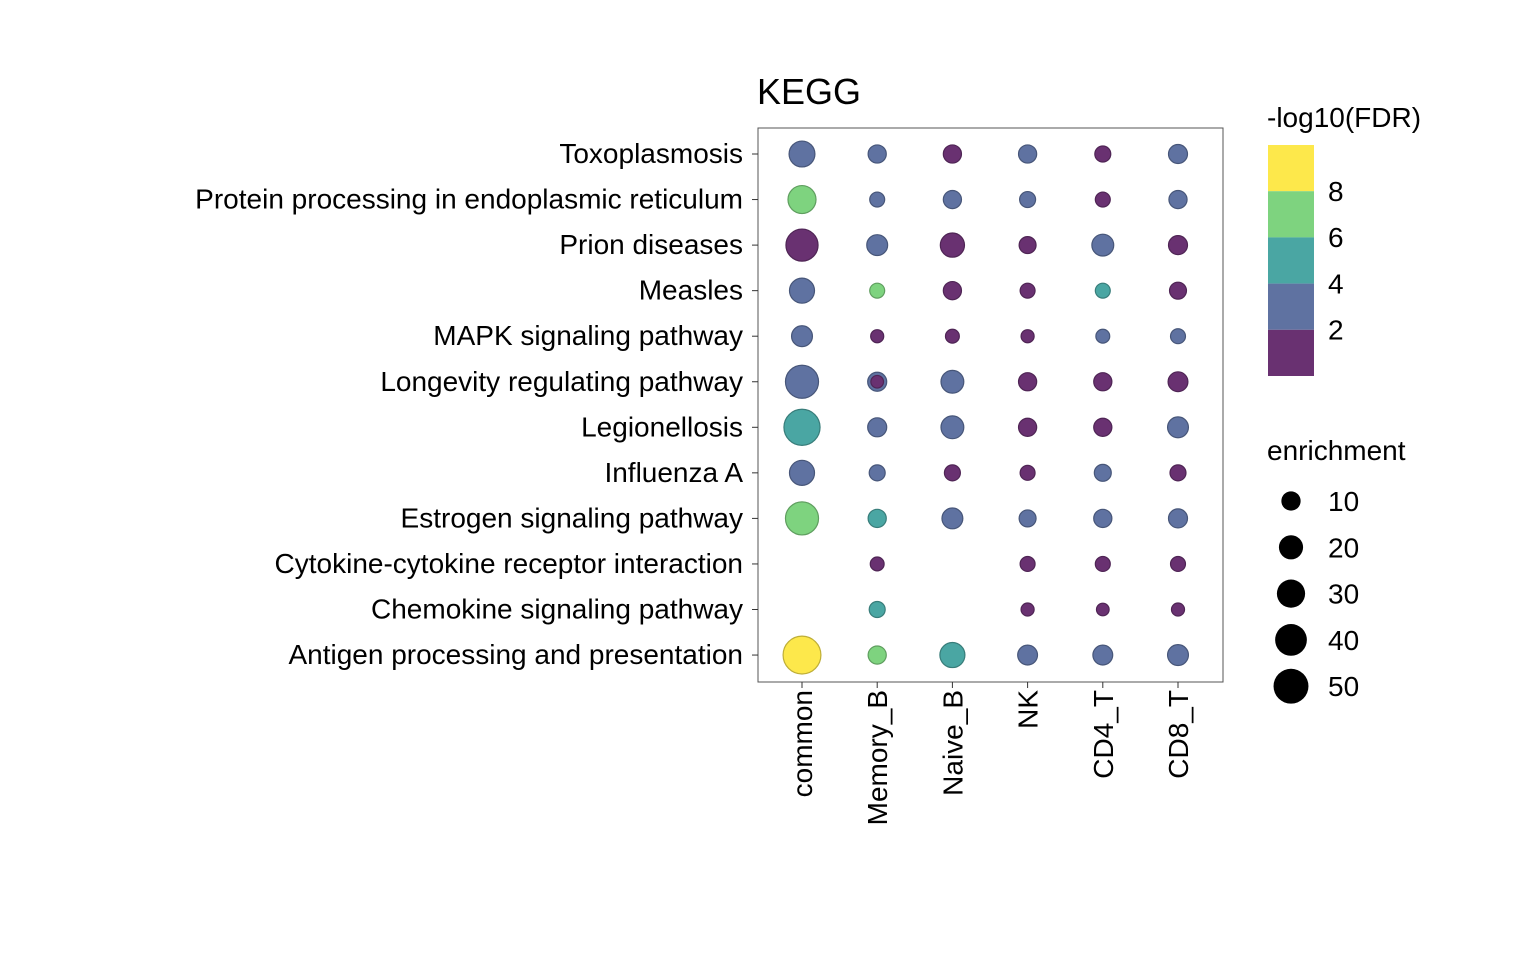 Image resolution: width=1536 pixels, height=965 pixels. Describe the element at coordinates (1336, 237) in the screenshot. I see `colorbar-tick-label: 6` at that location.